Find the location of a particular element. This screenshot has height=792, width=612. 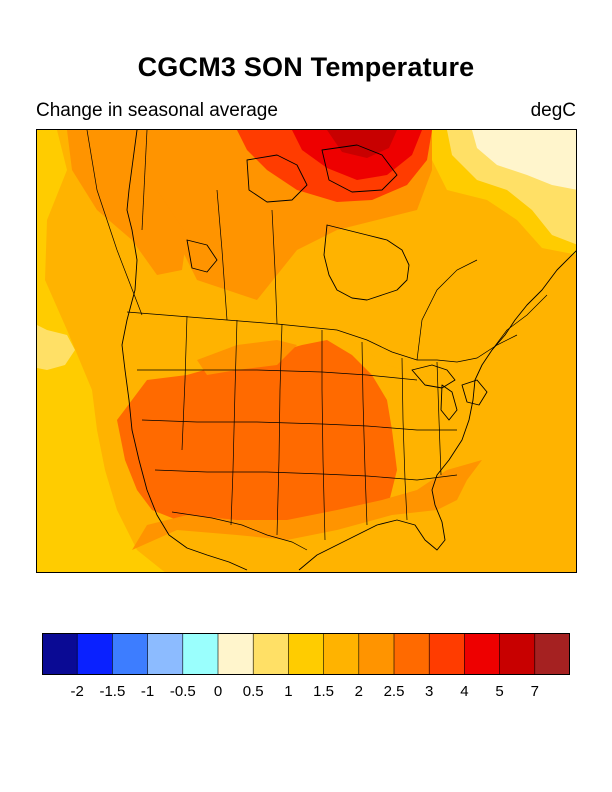

field-great-lakes is located at coordinates (412, 345).